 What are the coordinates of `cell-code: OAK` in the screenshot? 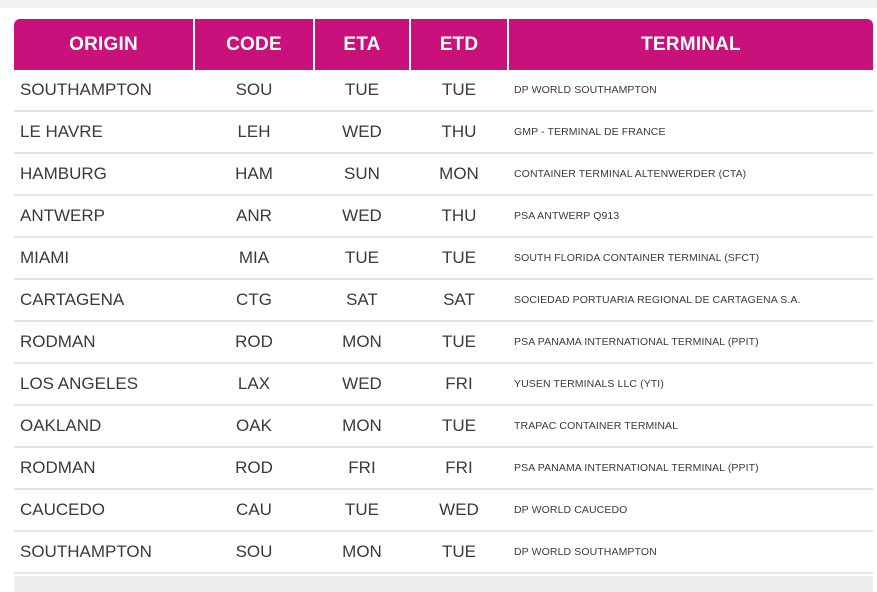 It's located at (254, 426).